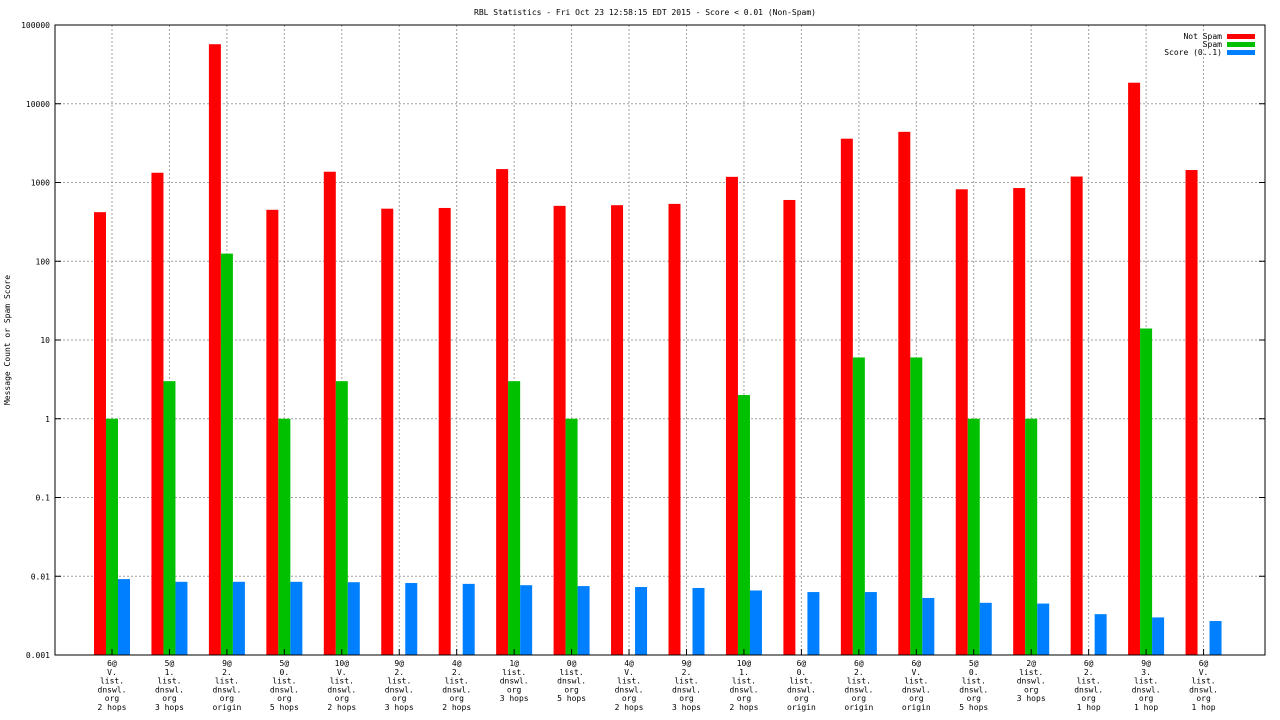 The height and width of the screenshot is (720, 1280). Describe the element at coordinates (7, 340) in the screenshot. I see `y-axis-label: Message Count or Spam Score` at that location.